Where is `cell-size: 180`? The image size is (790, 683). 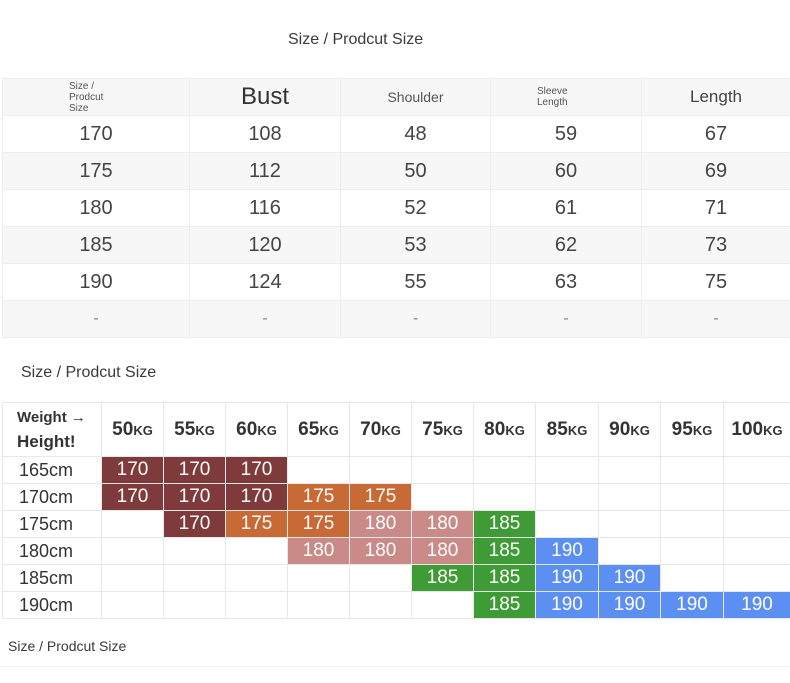 cell-size: 180 is located at coordinates (96, 208).